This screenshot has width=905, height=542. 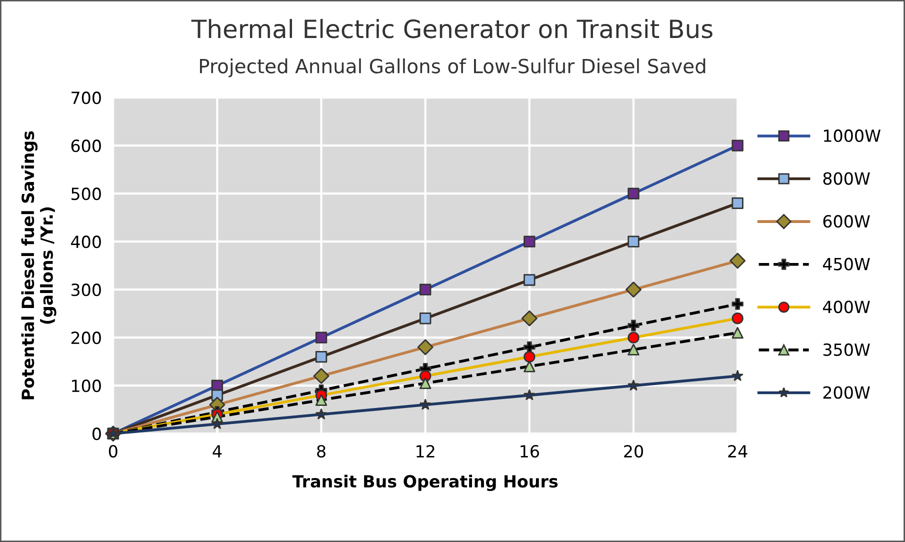 I want to click on y-tick-label: 500, so click(x=86, y=194).